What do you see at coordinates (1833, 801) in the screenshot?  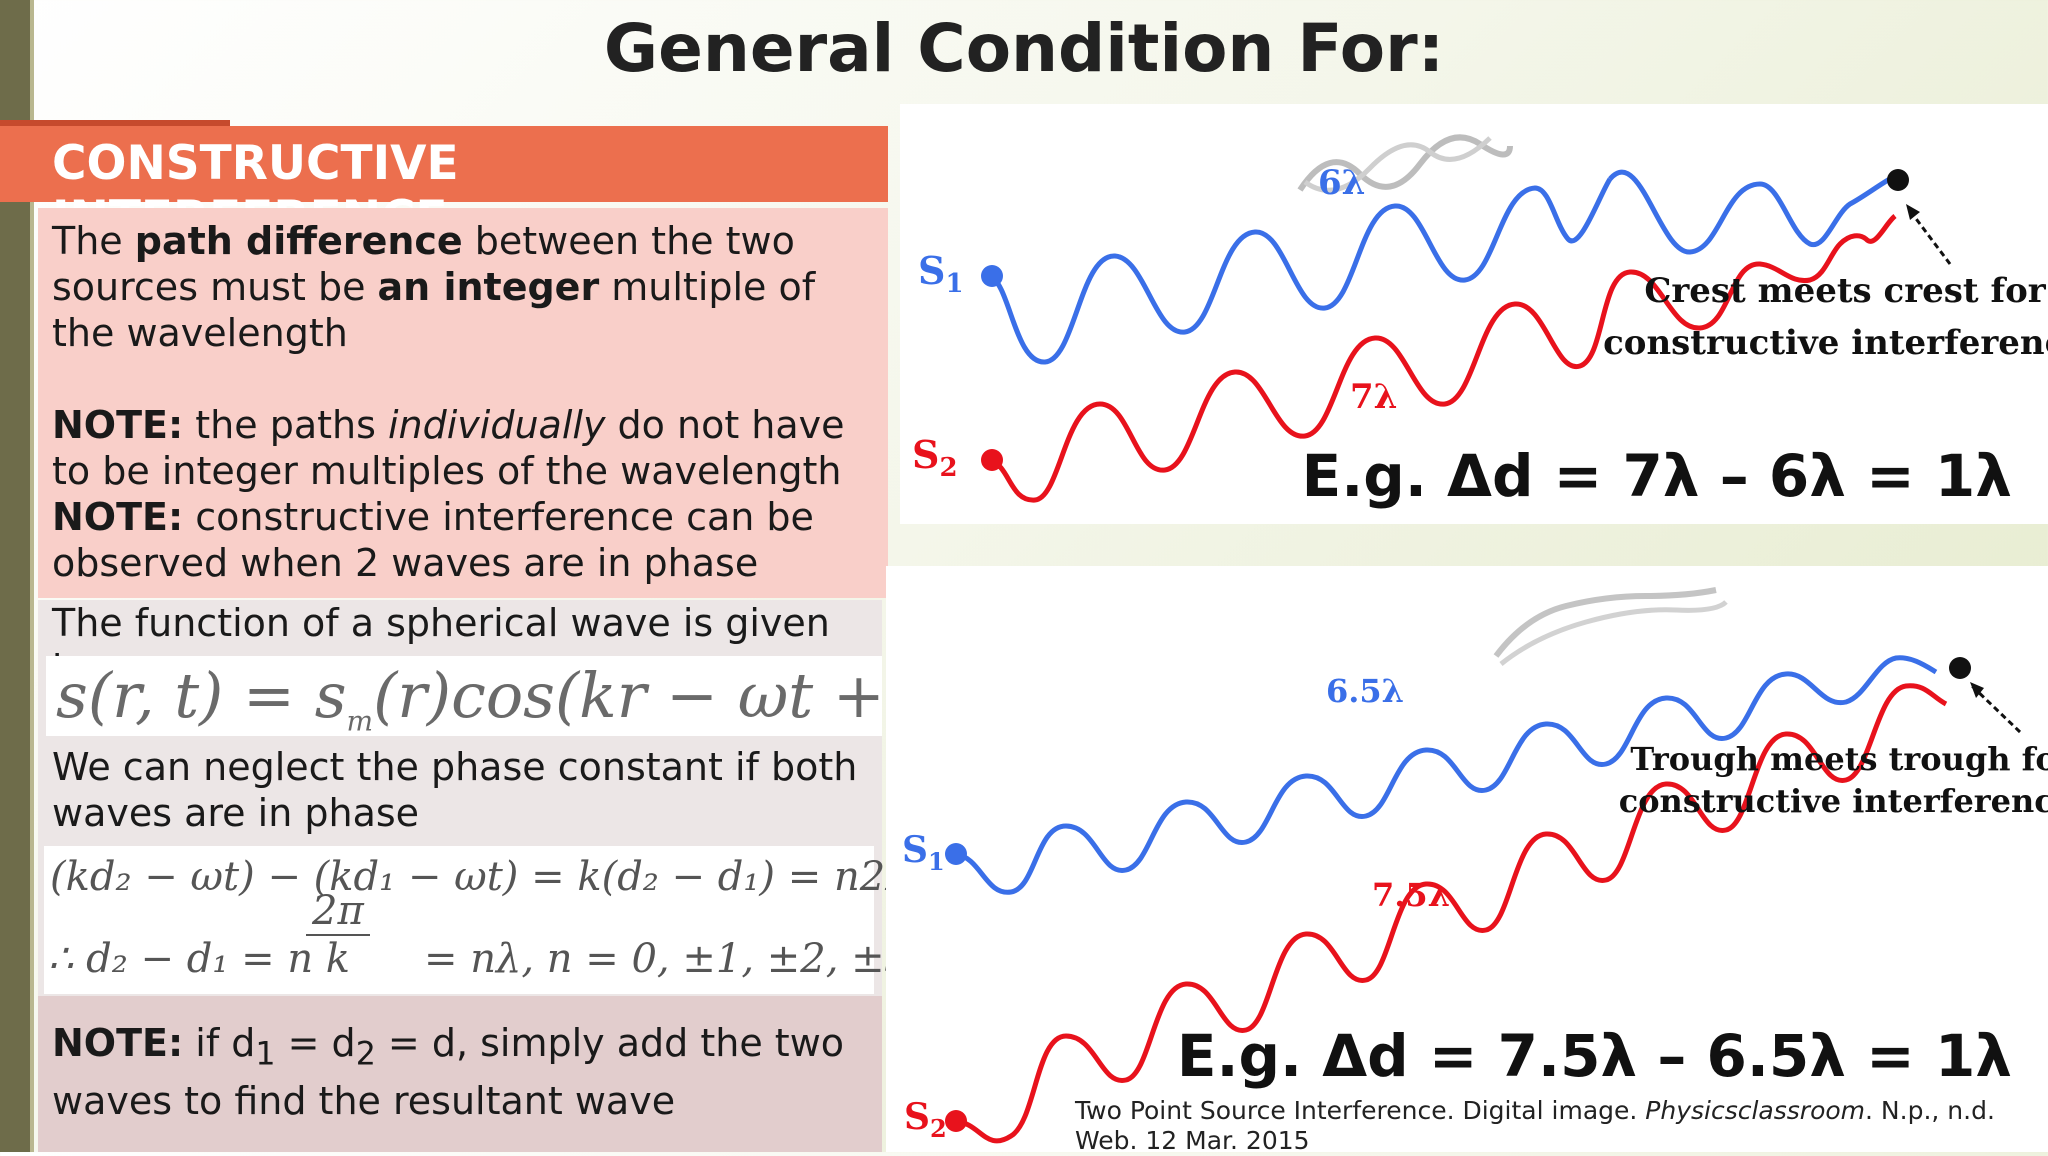 I see `caption-line-2: constructive interference.` at bounding box center [1833, 801].